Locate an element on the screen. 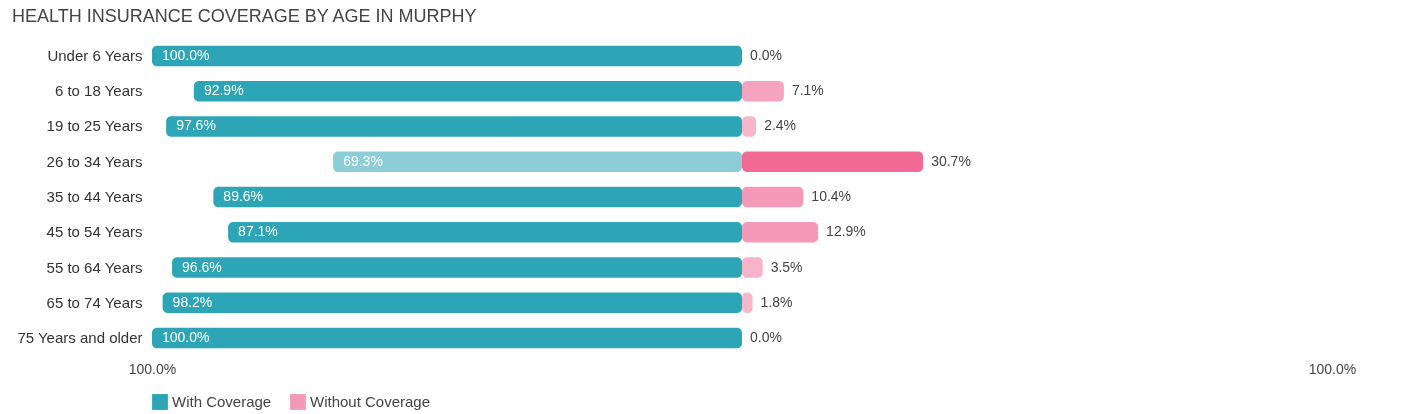 This screenshot has height=414, width=1406. y-tick-label: 26 to 34 Years is located at coordinates (94, 161).